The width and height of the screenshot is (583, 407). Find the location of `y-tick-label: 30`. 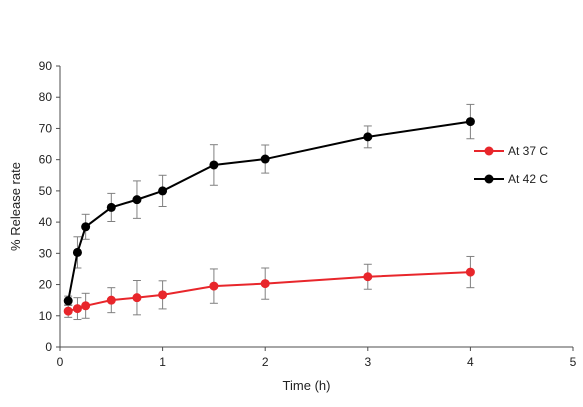

y-tick-label: 30 is located at coordinates (46, 253).